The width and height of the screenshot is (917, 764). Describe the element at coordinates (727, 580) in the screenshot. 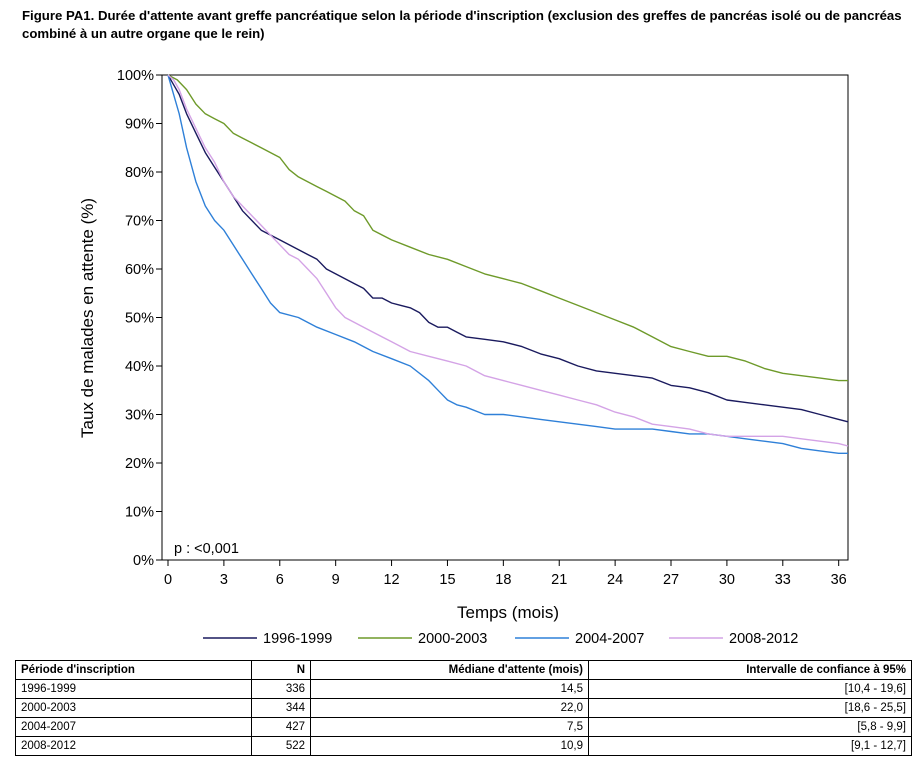

I see `x-tick-label: 30` at that location.